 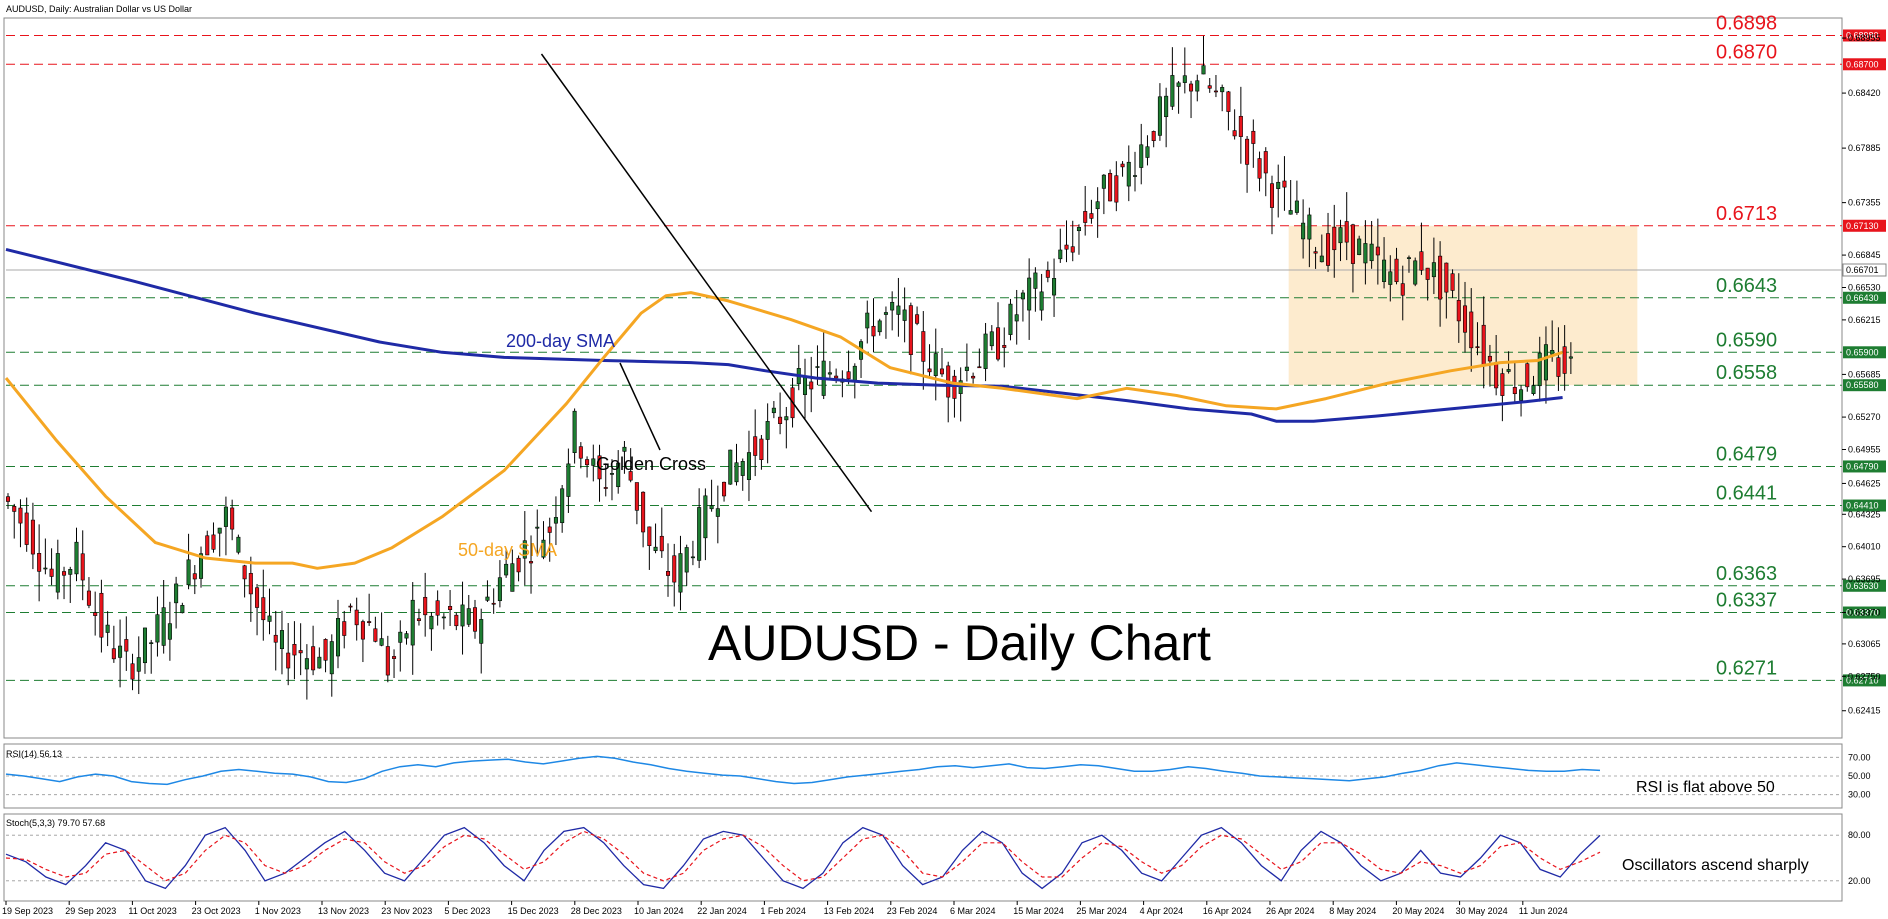 I want to click on rsi-line, so click(x=803, y=770).